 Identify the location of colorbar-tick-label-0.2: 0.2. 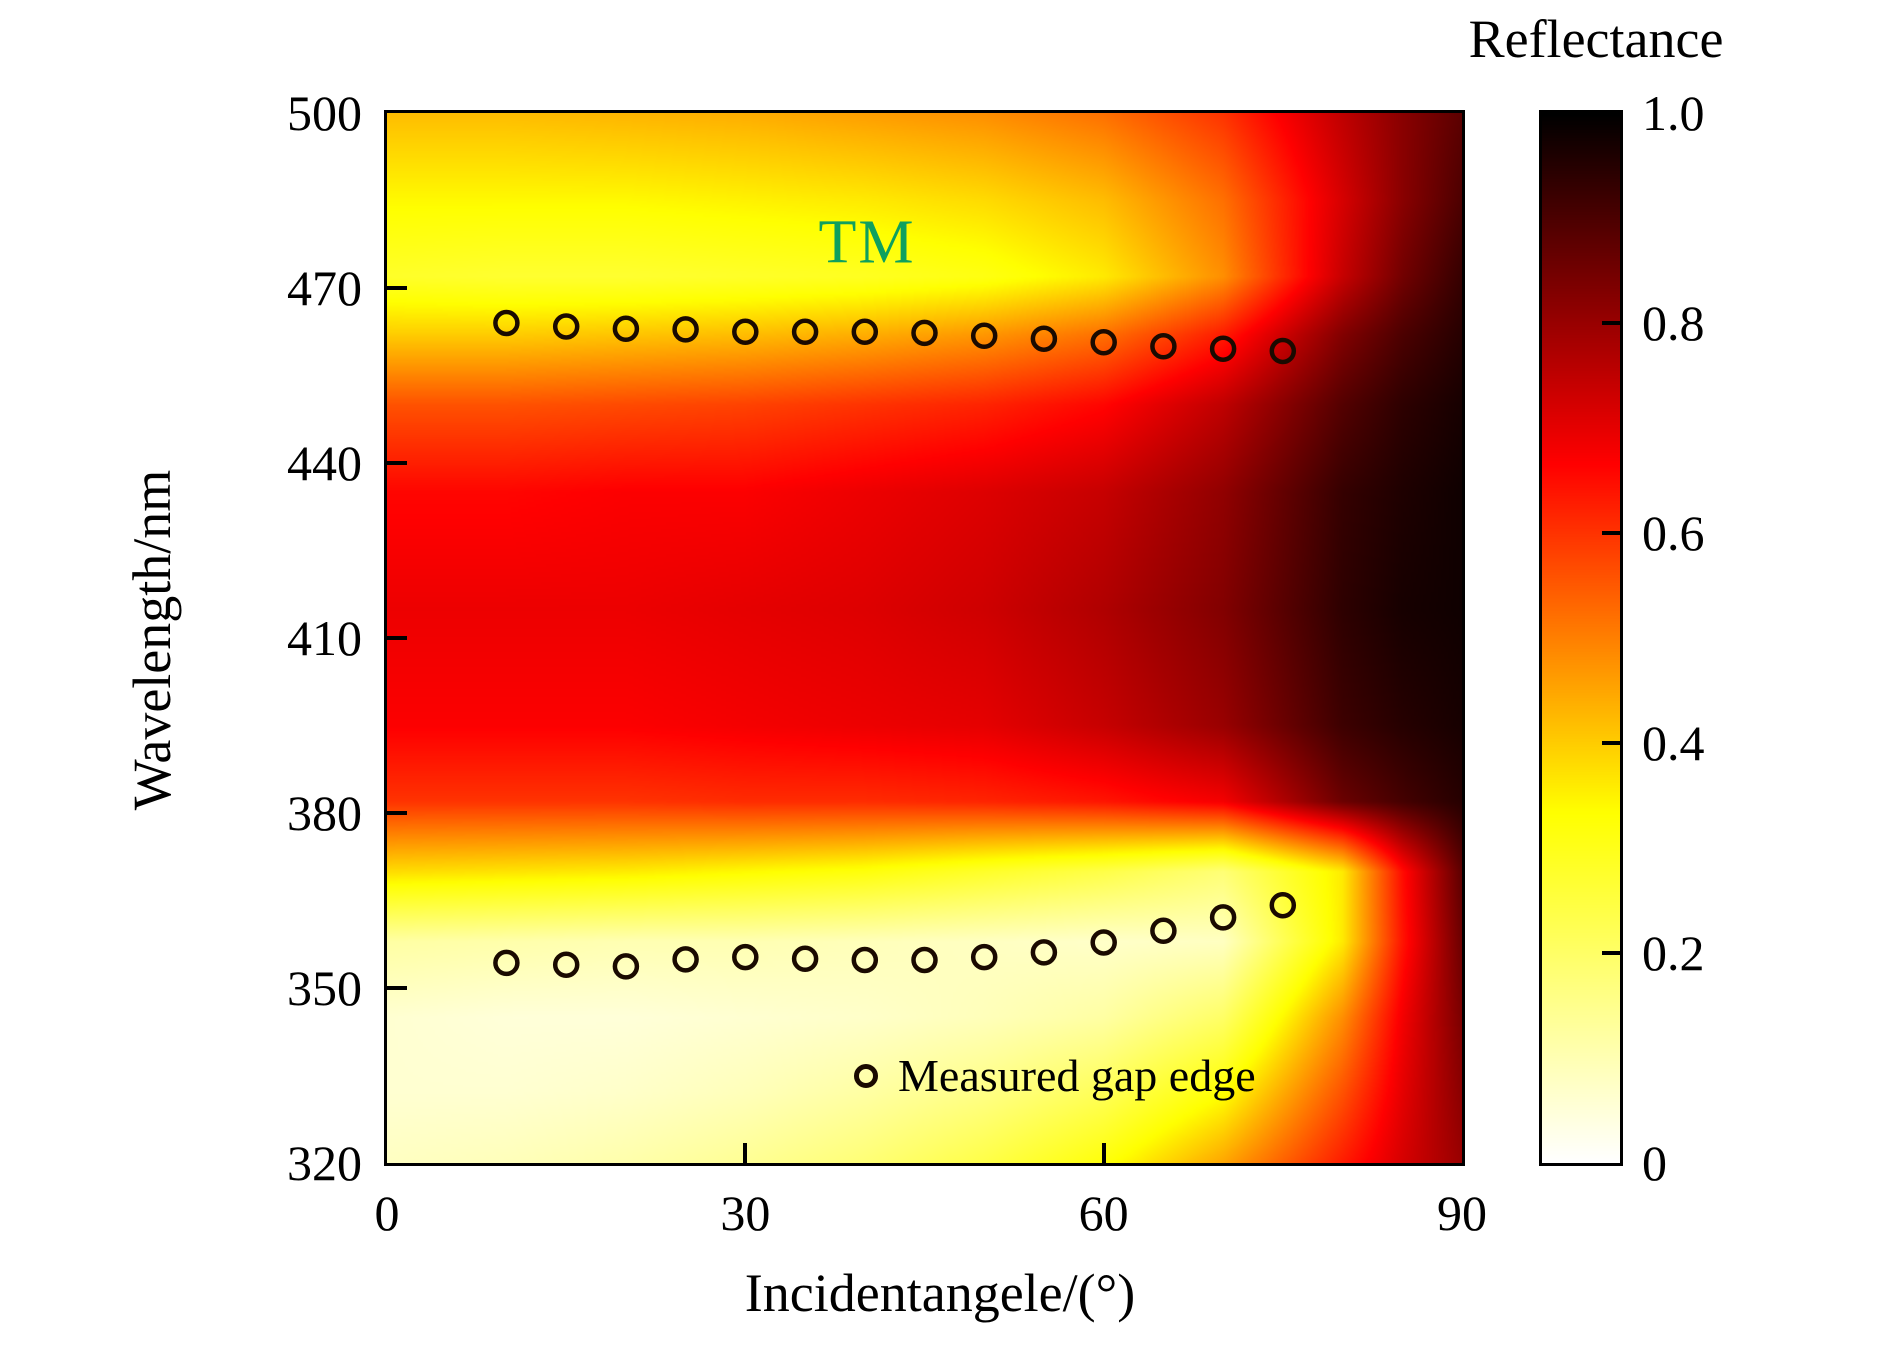
(1673, 953).